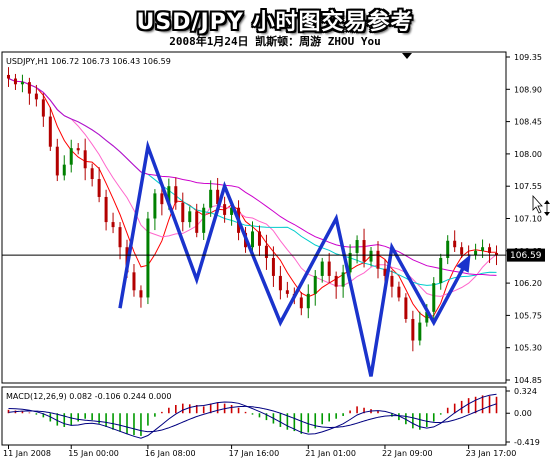 This screenshot has height=463, width=550. I want to click on y-tick-label: 107.55, so click(528, 186).